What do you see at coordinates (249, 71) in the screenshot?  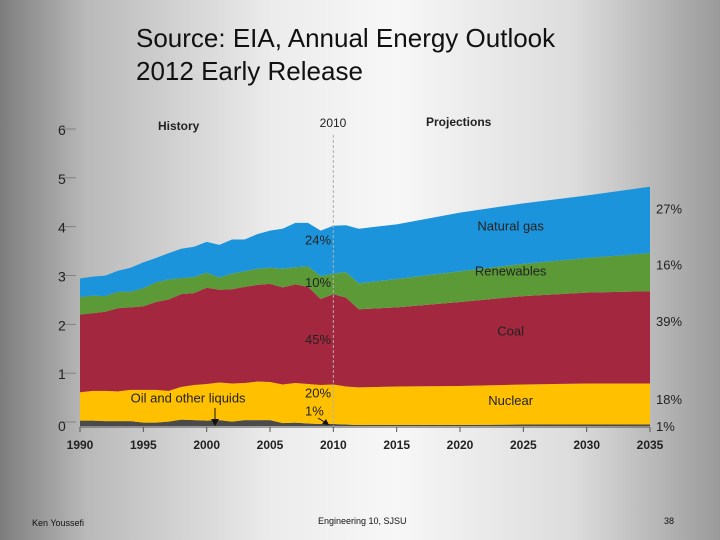 I see `slide-title-line-2: 2012 Early Release` at bounding box center [249, 71].